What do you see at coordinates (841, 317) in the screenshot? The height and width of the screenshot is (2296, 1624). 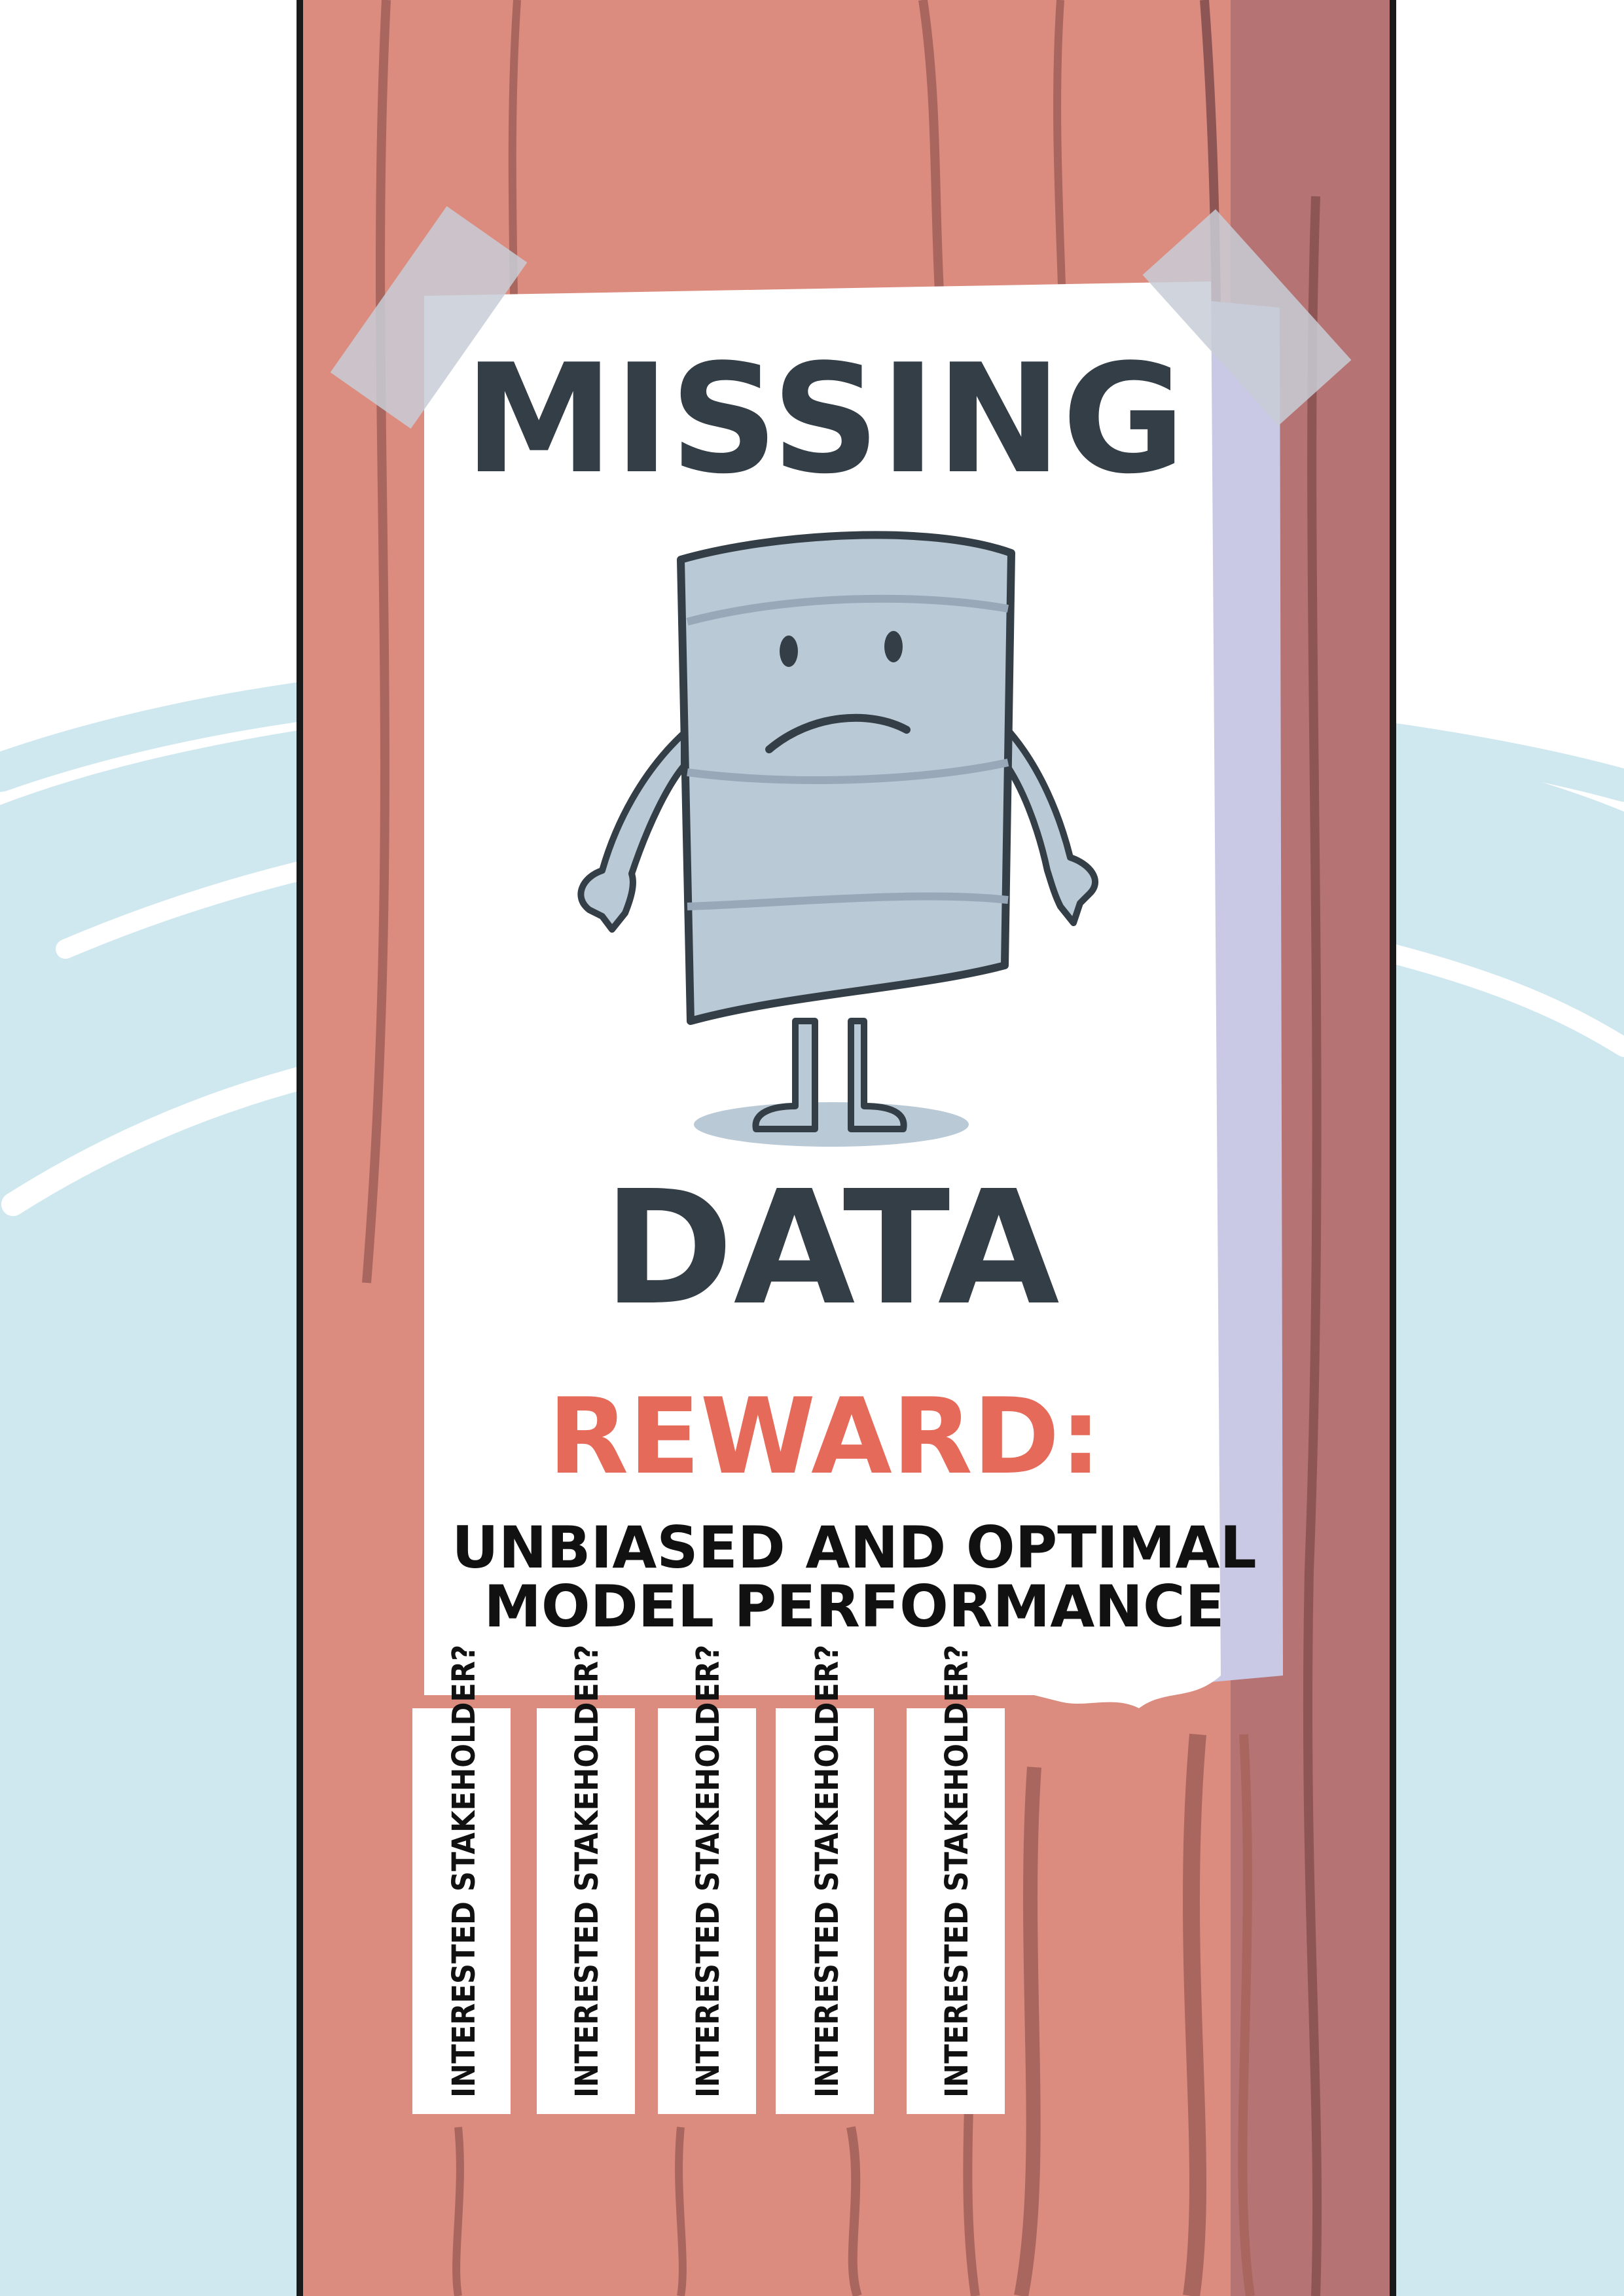 I see `tape-icon` at bounding box center [841, 317].